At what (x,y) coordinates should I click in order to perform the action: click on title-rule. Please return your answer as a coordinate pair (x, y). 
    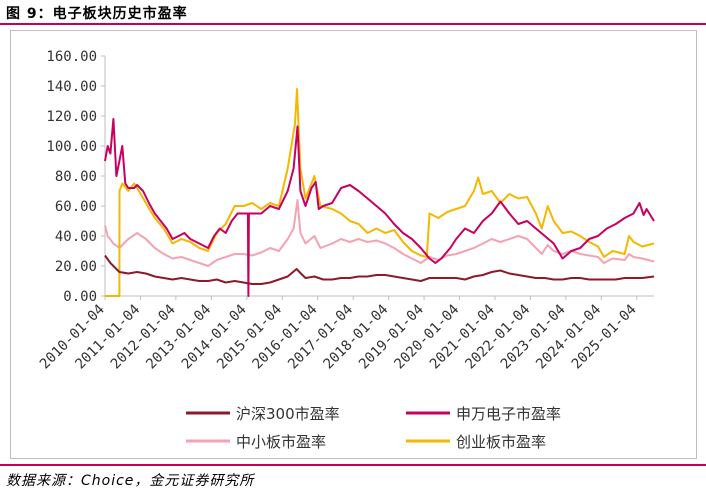
    Looking at the image, I should click on (353, 24).